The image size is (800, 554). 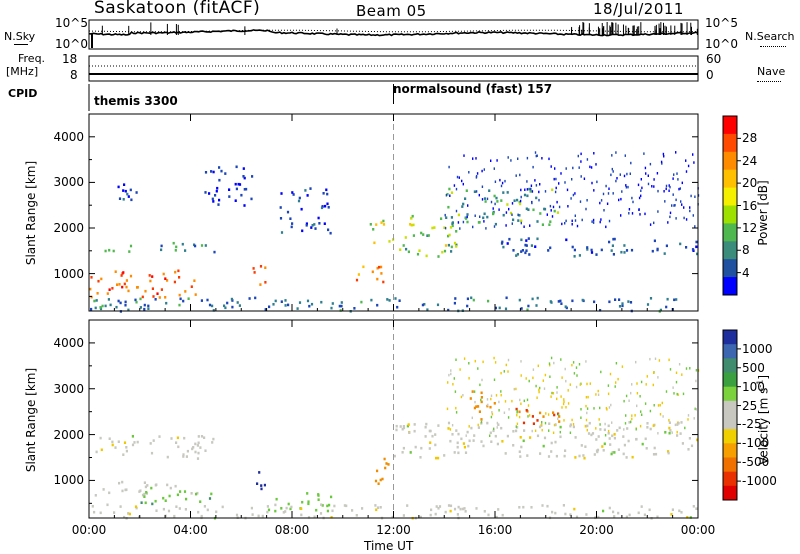 What do you see at coordinates (757, 348) in the screenshot?
I see `velocity-colorbar-tick-label: 1000` at bounding box center [757, 348].